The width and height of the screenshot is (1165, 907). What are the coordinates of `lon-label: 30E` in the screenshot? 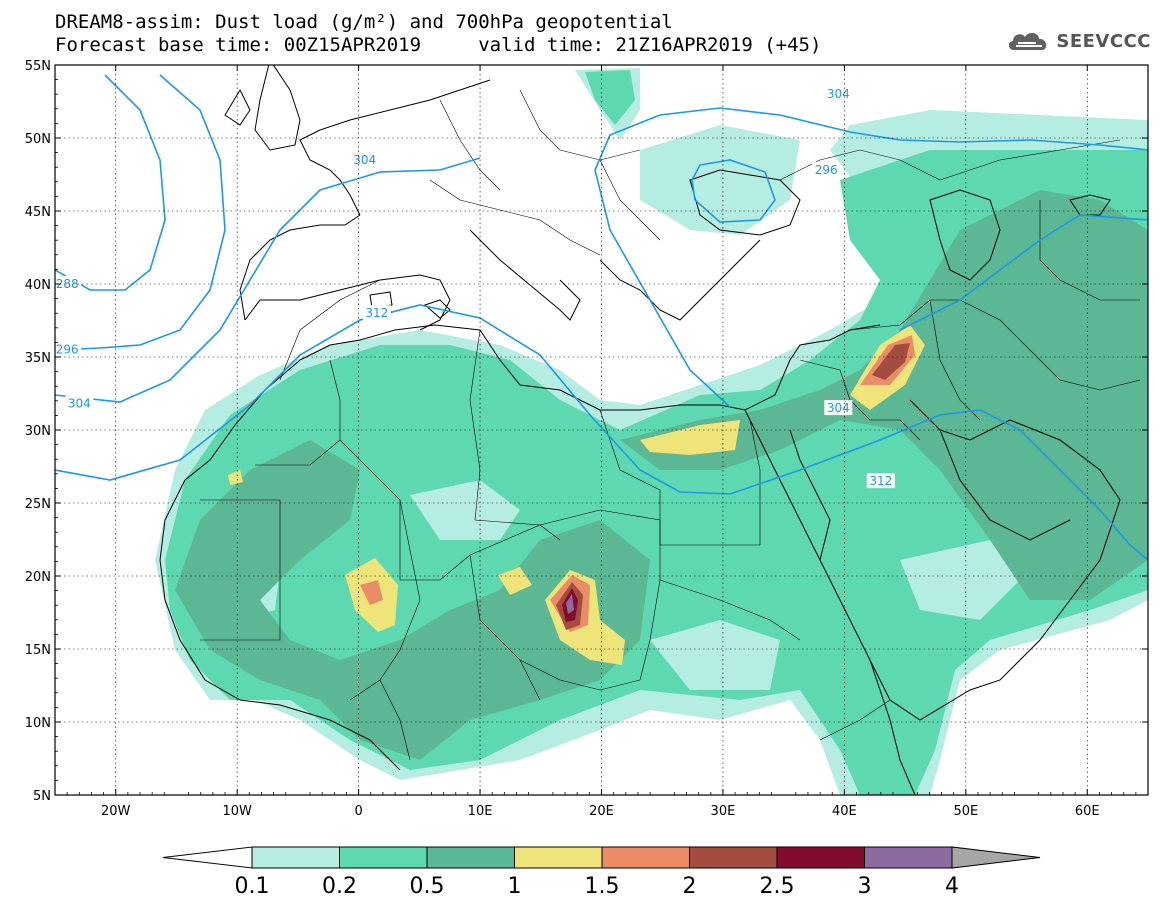 It's located at (723, 811).